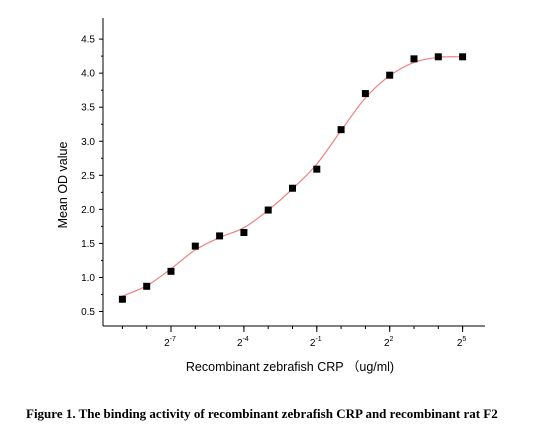 The width and height of the screenshot is (557, 436). I want to click on y-tick-label: 4.0, so click(88, 74).